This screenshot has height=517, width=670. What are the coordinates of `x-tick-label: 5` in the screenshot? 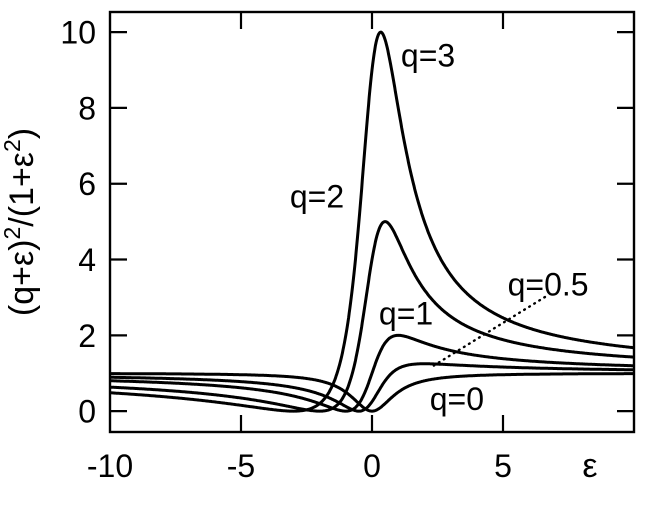 It's located at (503, 466).